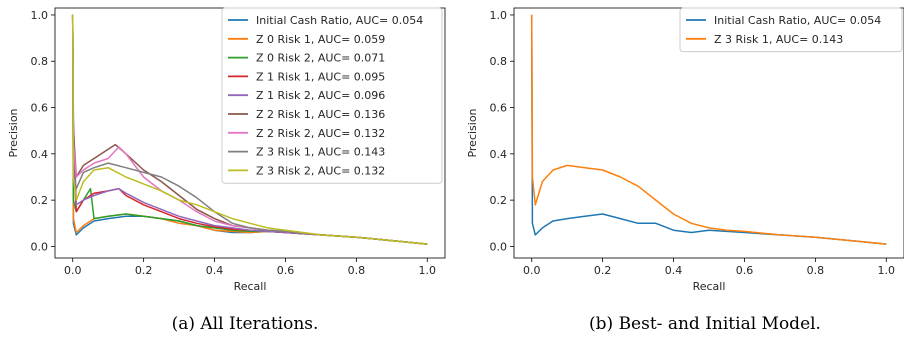 The image size is (904, 345). I want to click on legend-entry-5: Z 1 Risk 2, AUC= 0.096, so click(320, 95).